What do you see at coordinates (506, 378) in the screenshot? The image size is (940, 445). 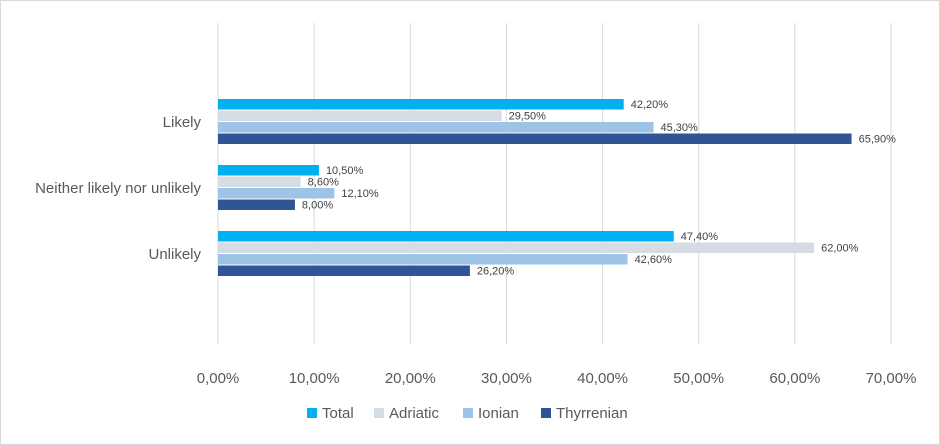 I see `x-tick-label: 30,00%` at bounding box center [506, 378].